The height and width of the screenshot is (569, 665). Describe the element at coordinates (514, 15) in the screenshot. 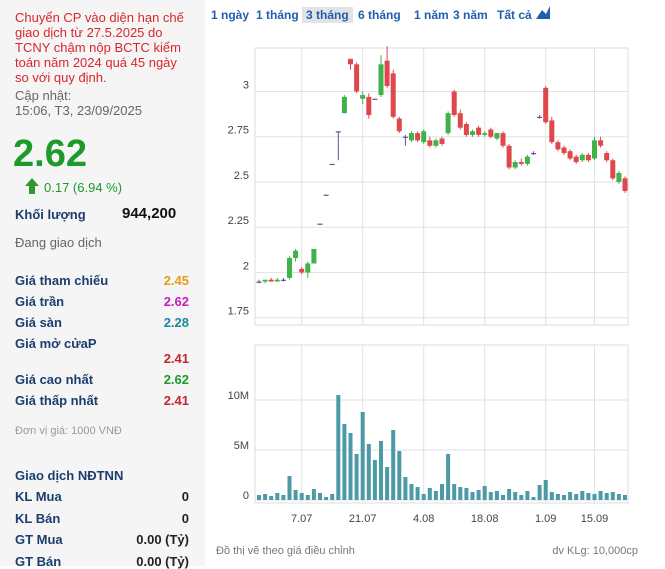

I see `range-button: Tất cả` at that location.